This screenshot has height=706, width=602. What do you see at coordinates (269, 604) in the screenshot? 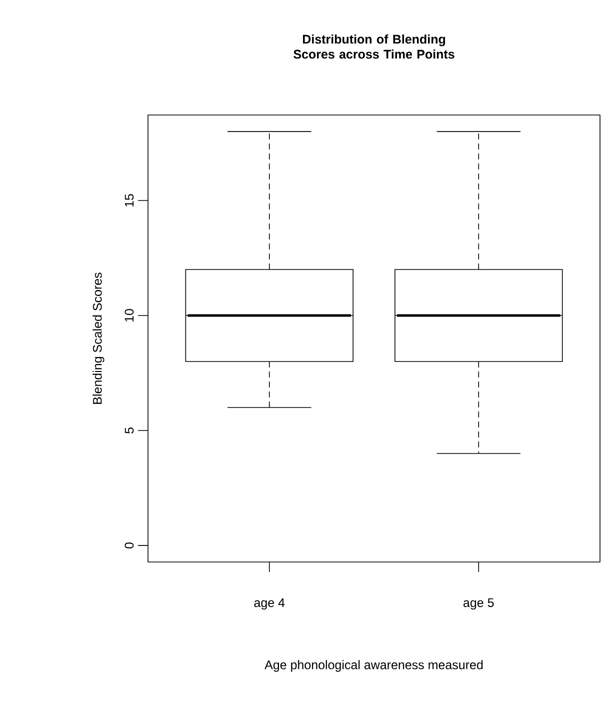
I see `x-tick-label: age 4` at bounding box center [269, 604].